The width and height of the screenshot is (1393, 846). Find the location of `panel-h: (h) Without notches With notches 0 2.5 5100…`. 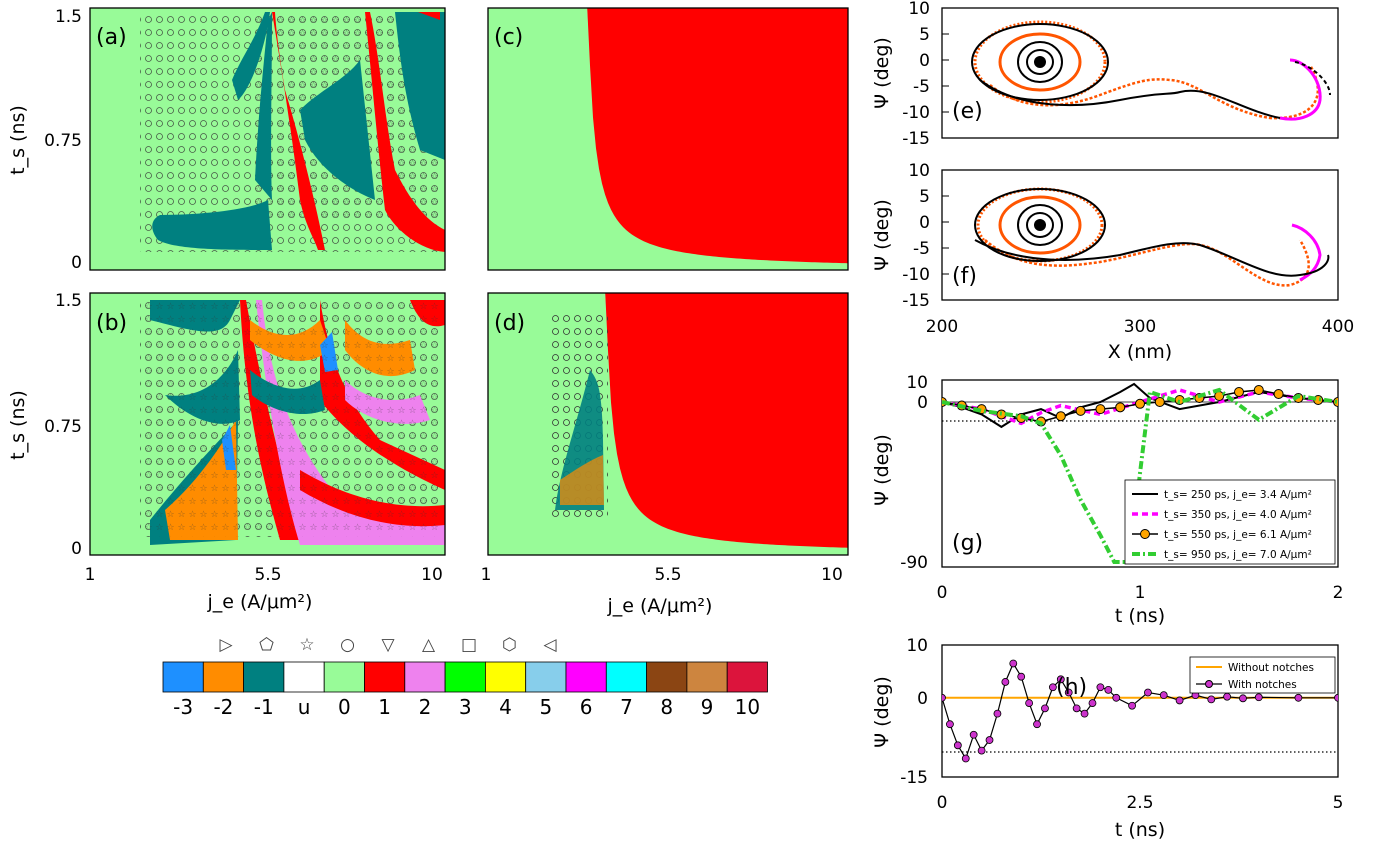

panel-h: (h) Without notches With notches 0 2.5 5100… is located at coordinates (1107, 738).